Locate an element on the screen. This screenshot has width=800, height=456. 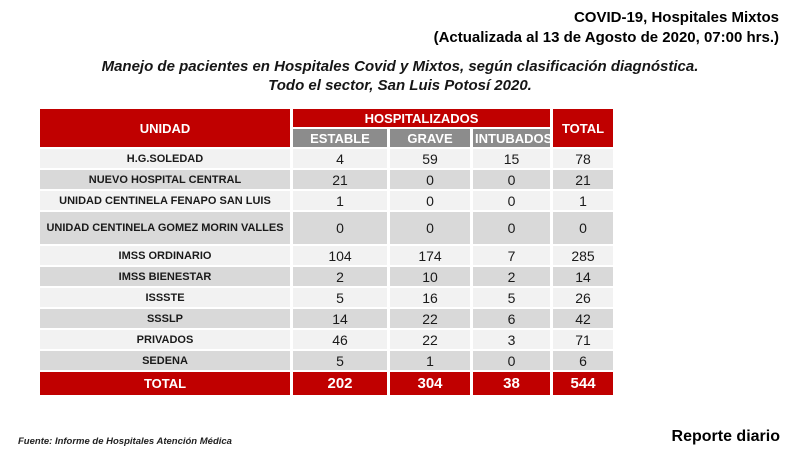
unit-cell: SSSLP is located at coordinates (165, 318).